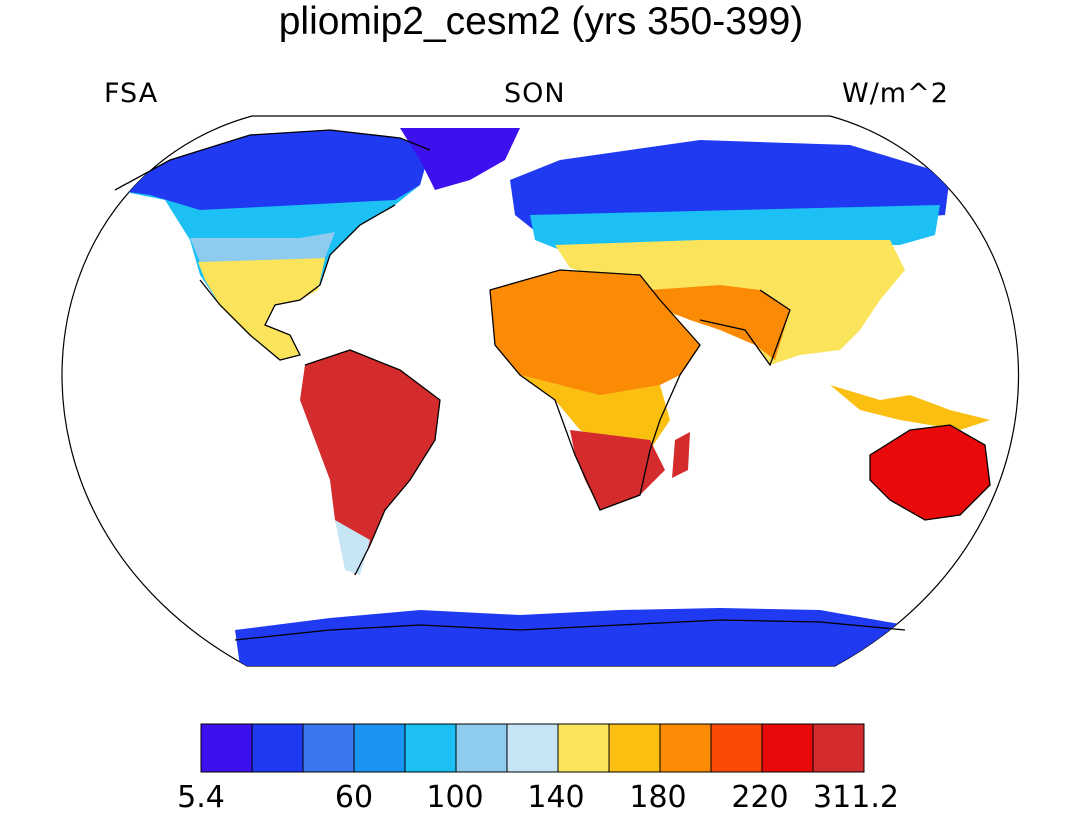 This screenshot has height=815, width=1082. What do you see at coordinates (370, 462) in the screenshot?
I see `south-america-land` at bounding box center [370, 462].